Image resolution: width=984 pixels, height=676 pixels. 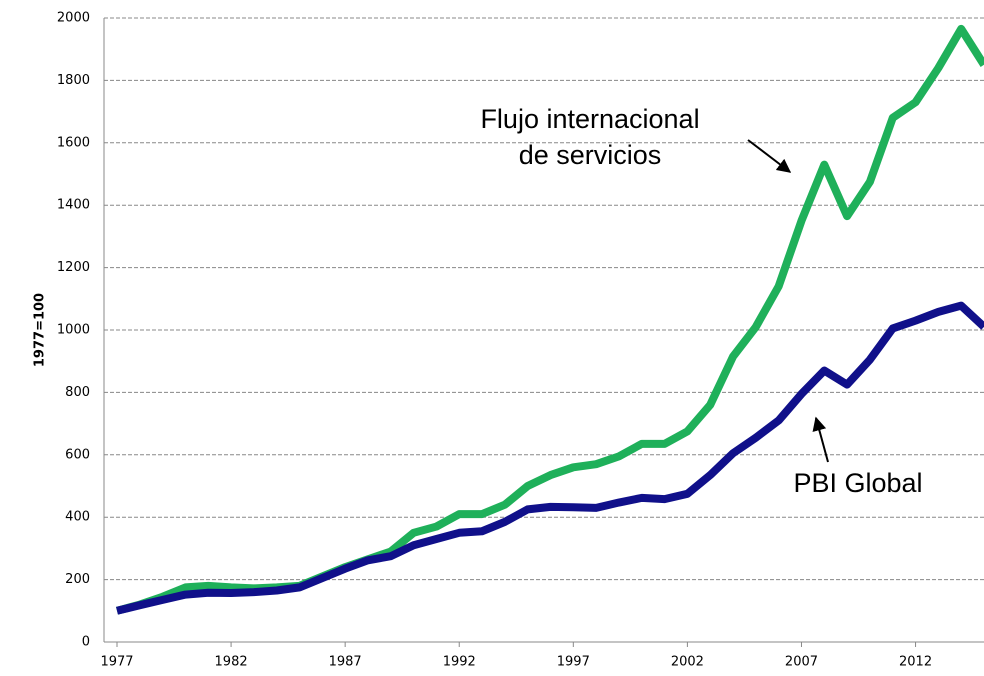 What do you see at coordinates (590, 155) in the screenshot?
I see `annotation: de servicios` at bounding box center [590, 155].